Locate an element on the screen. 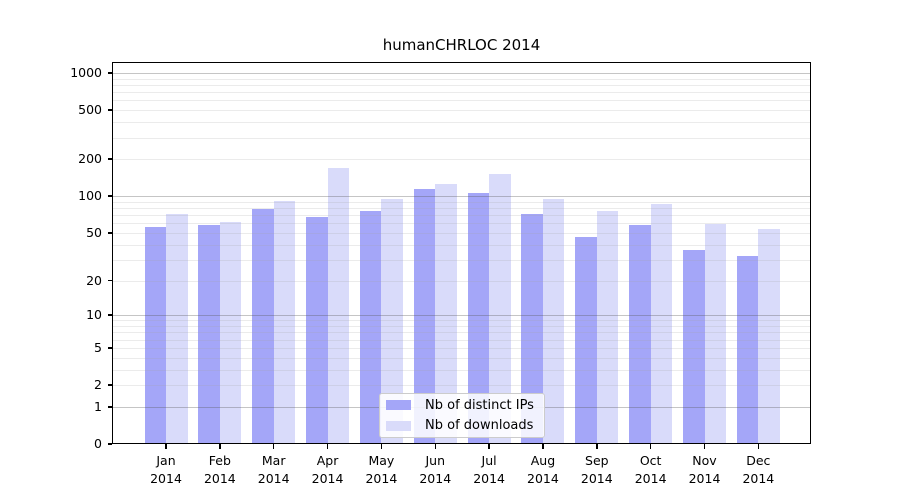 The height and width of the screenshot is (500, 900). legend-label-downloads: Nb of downloads is located at coordinates (479, 426).